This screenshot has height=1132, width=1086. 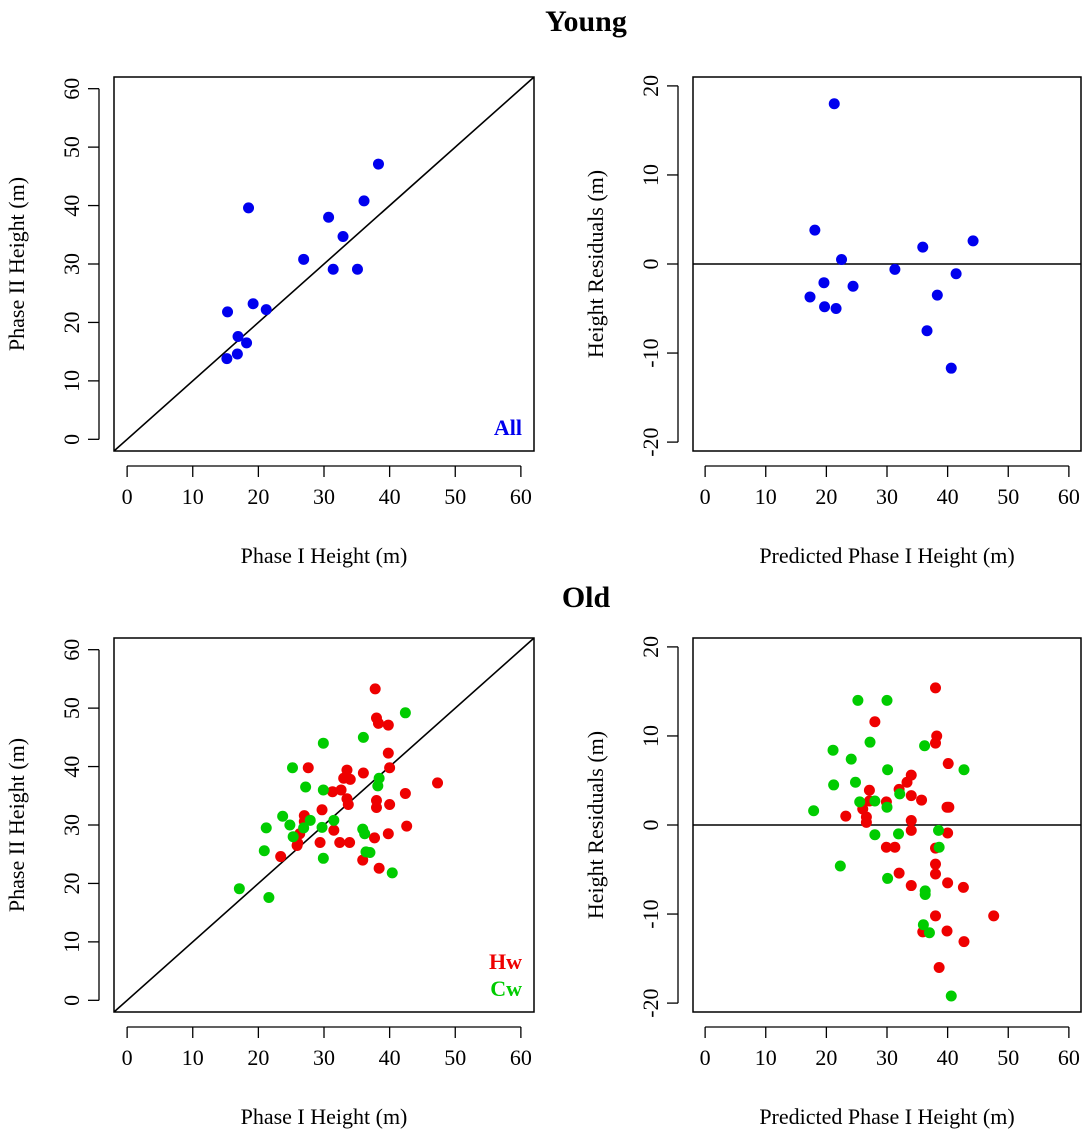 I want to click on y-tick-label: 40, so click(x=71, y=767).